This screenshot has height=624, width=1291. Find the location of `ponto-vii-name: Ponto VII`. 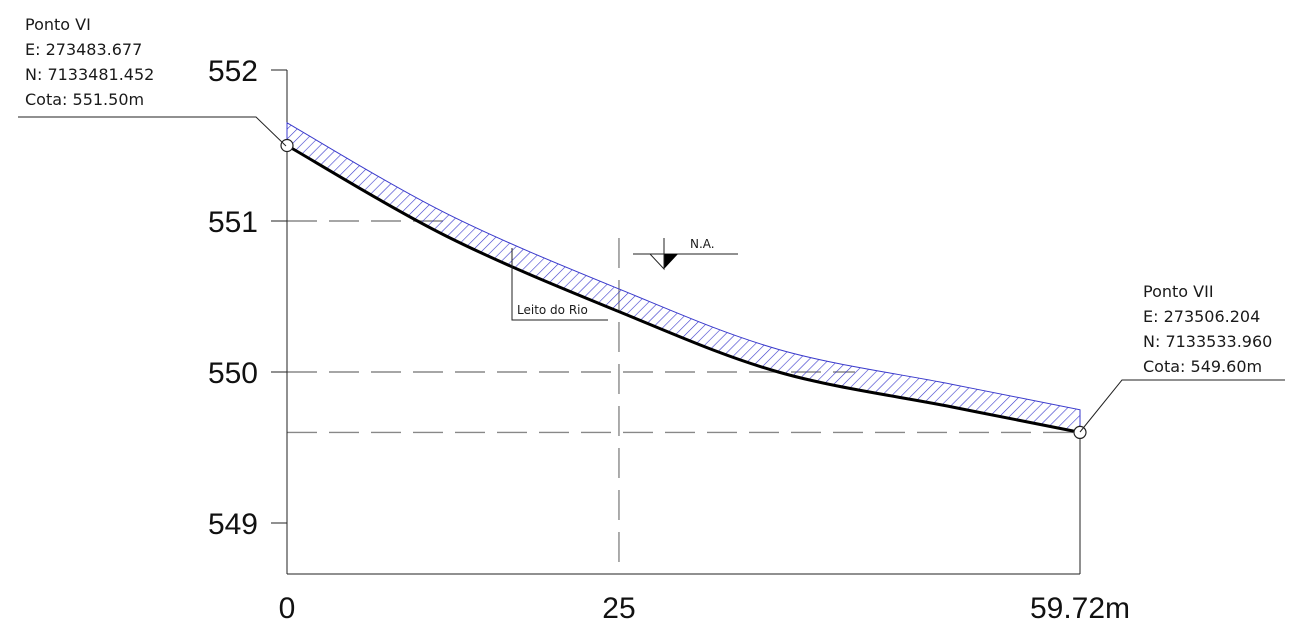

ponto-vii-name: Ponto VII is located at coordinates (1178, 291).